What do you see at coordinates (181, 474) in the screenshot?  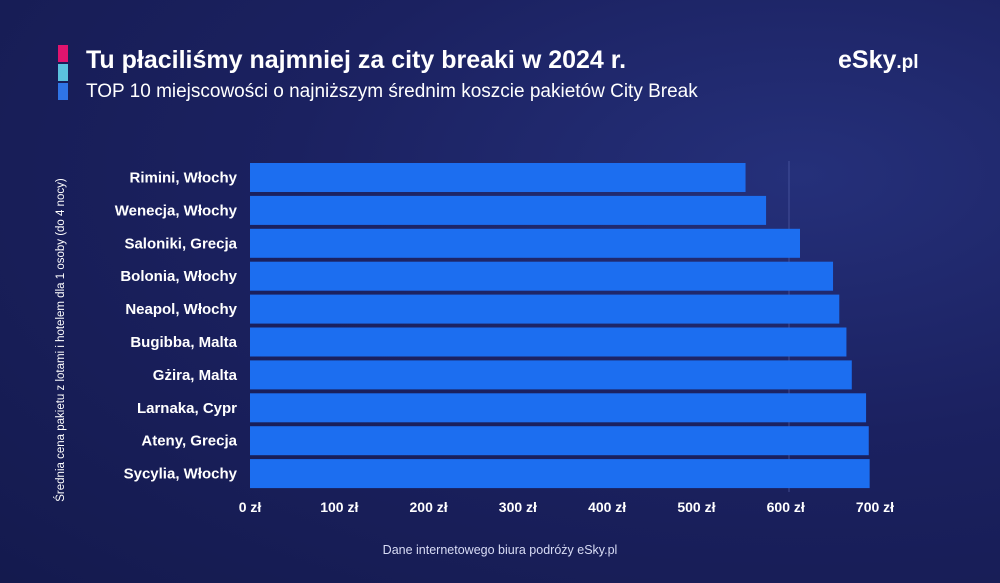 I see `category-label: Sycylia, Włochy` at bounding box center [181, 474].